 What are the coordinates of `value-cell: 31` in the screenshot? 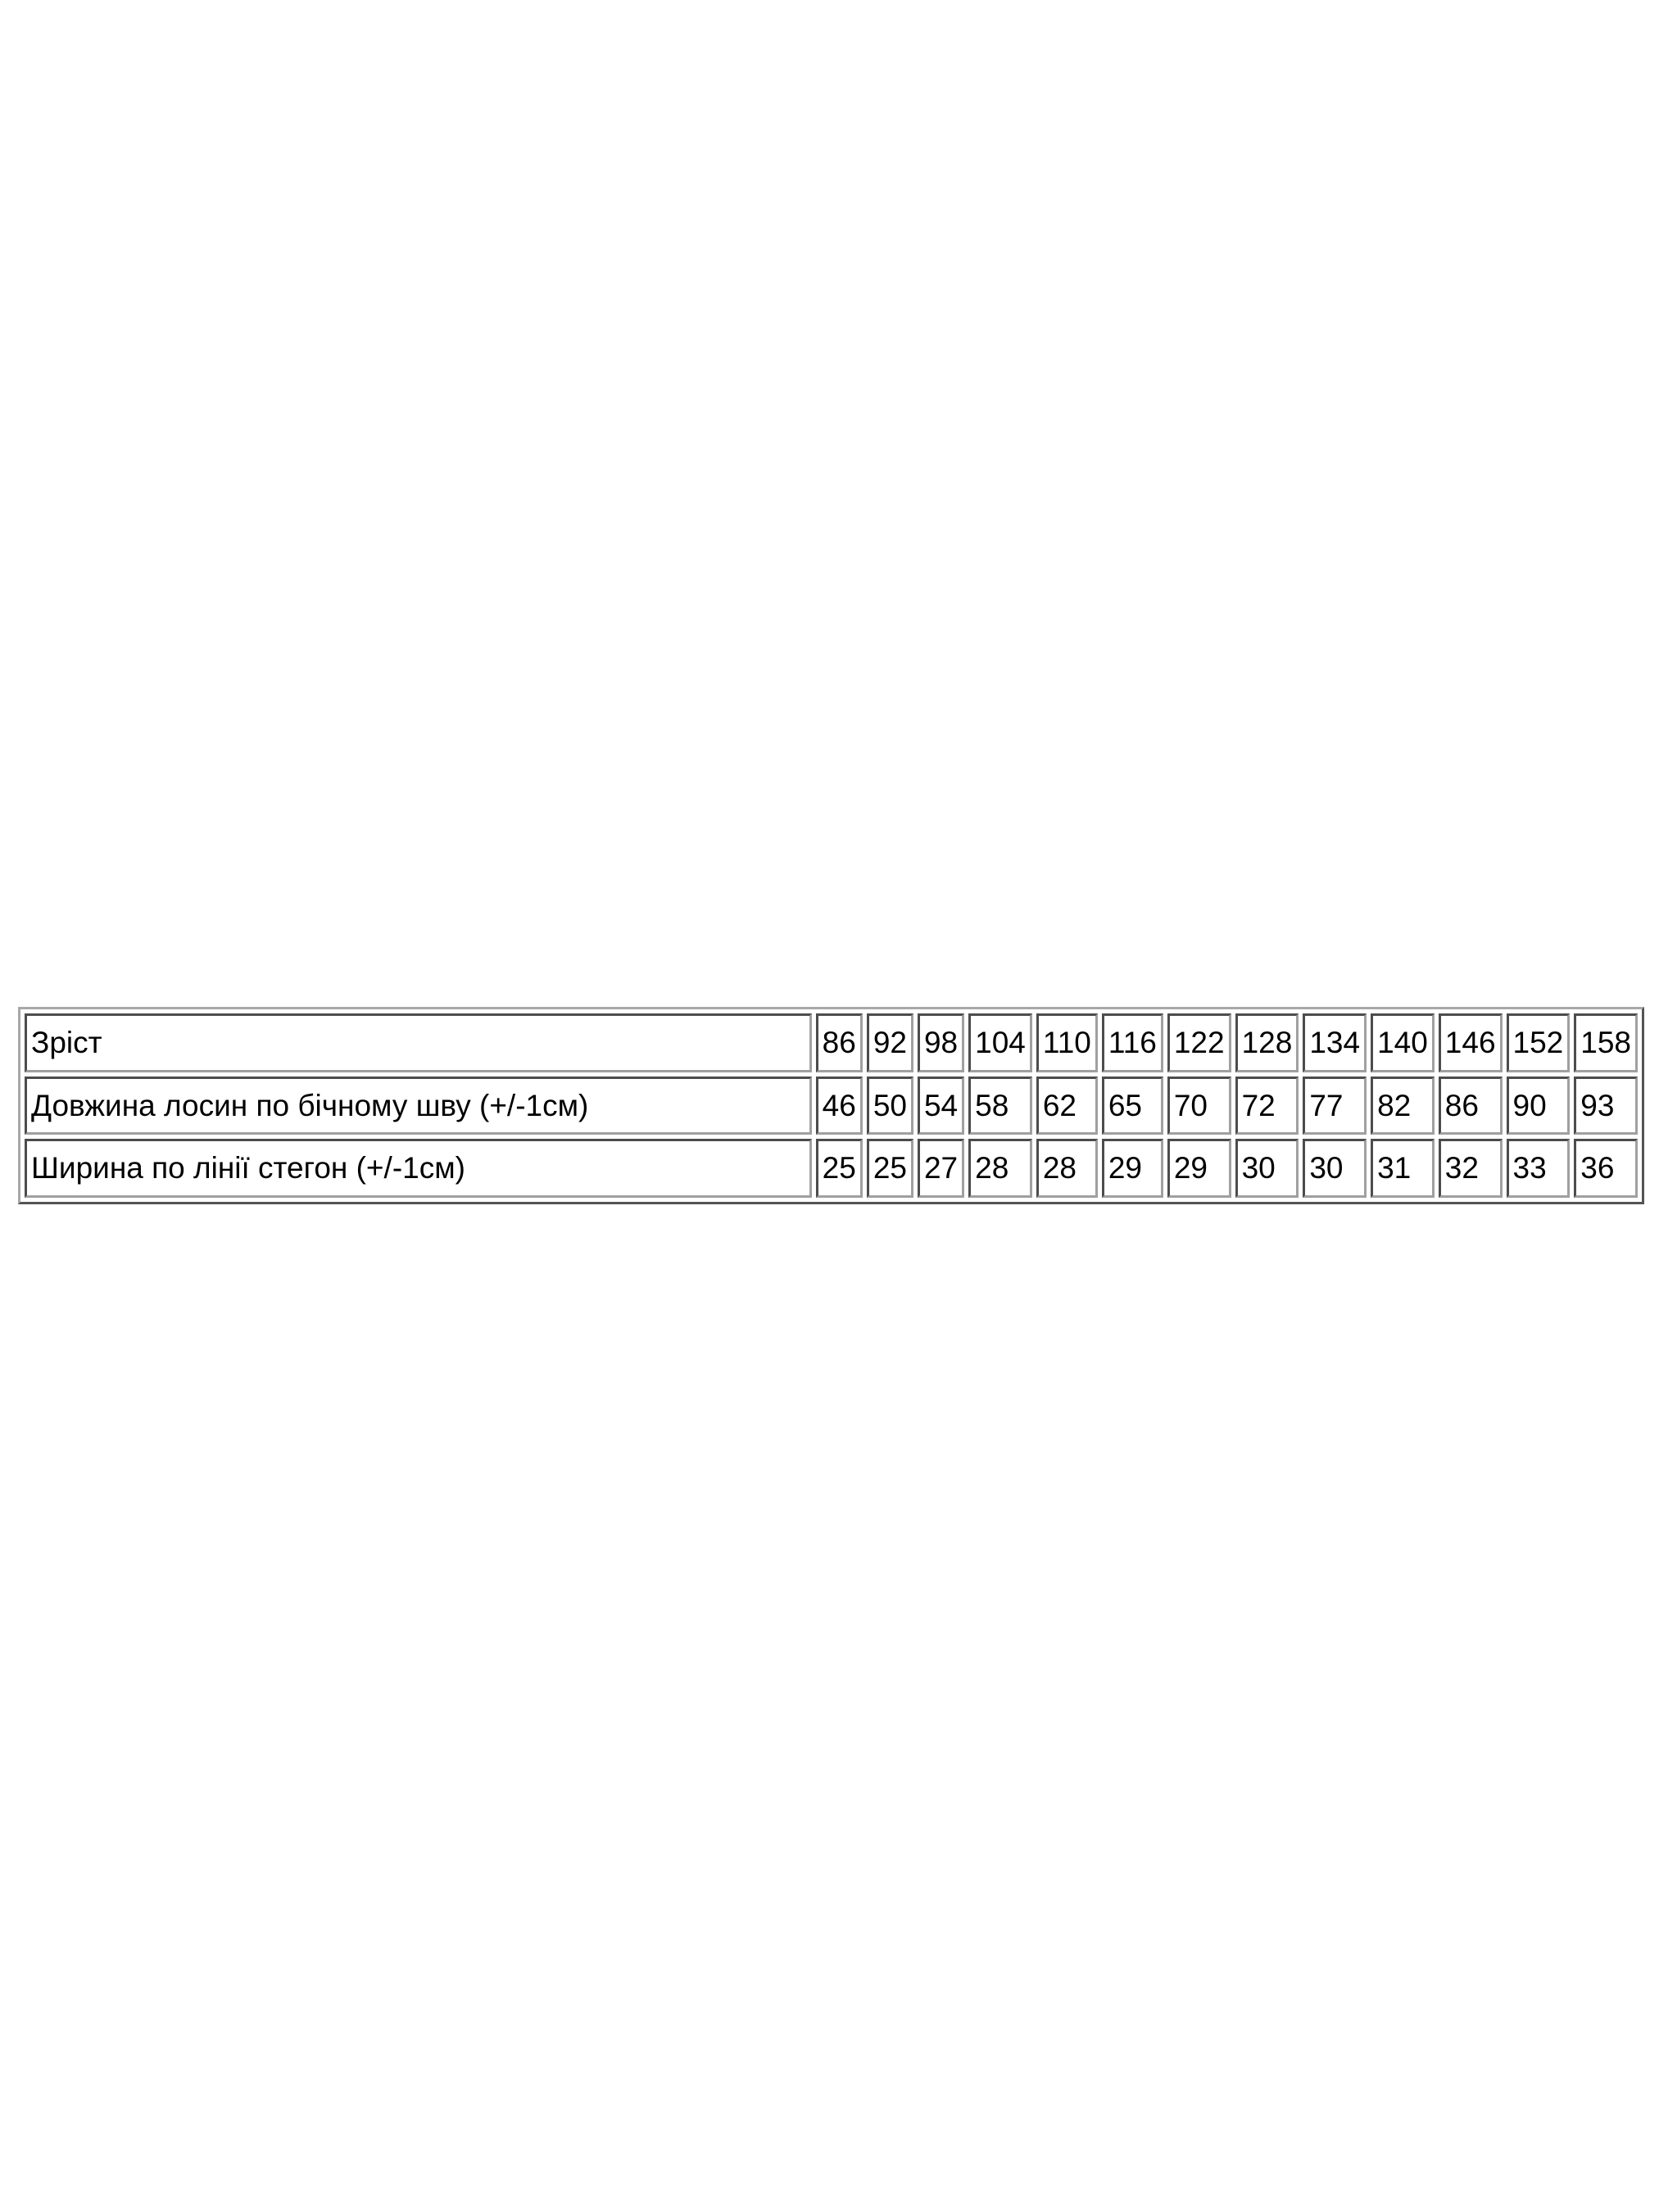 It's located at (1403, 1168).